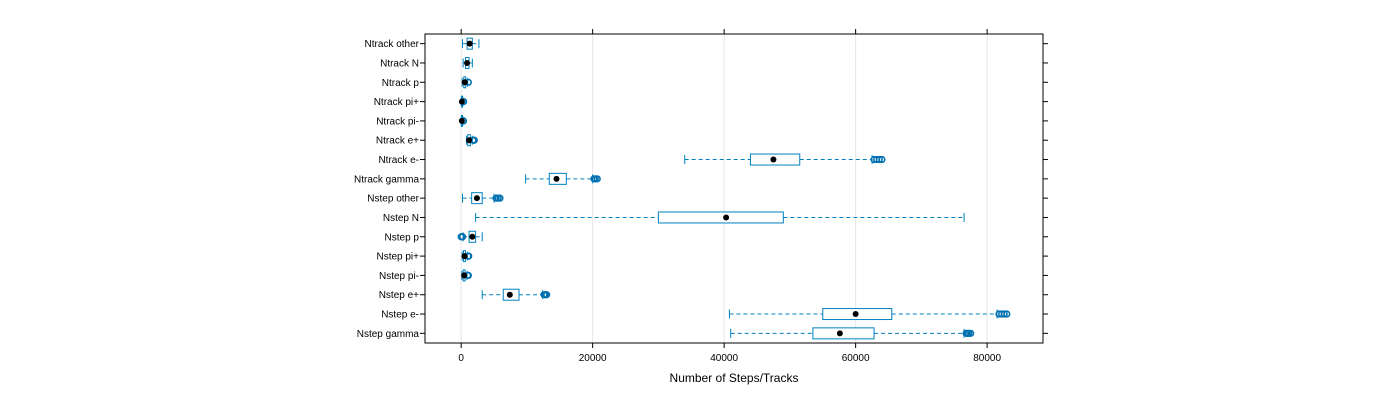 The width and height of the screenshot is (1400, 400). I want to click on category-label: Ntrack e-, so click(398, 160).